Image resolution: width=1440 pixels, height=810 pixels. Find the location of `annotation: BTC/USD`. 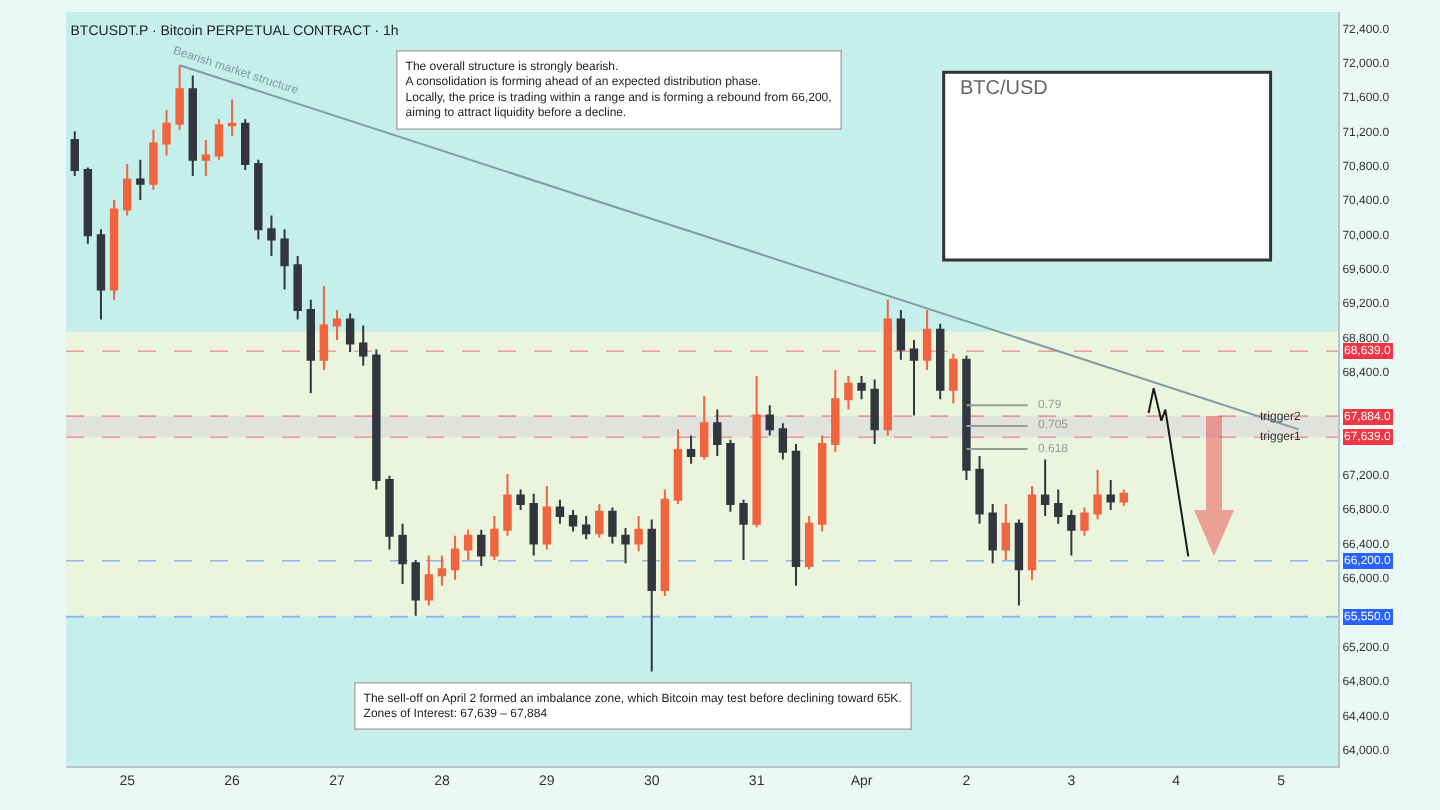

annotation: BTC/USD is located at coordinates (1004, 89).